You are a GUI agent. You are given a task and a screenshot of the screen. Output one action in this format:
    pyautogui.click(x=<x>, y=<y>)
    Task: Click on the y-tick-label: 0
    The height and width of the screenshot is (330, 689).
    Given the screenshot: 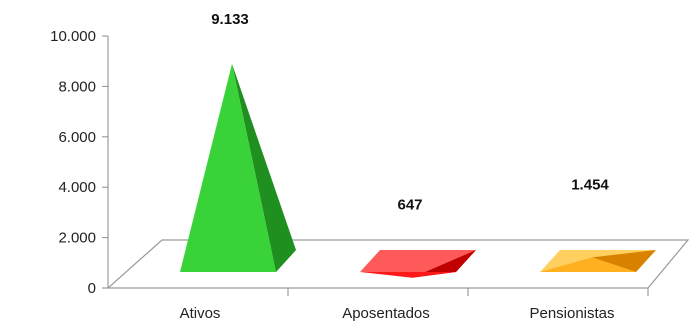 What is the action you would take?
    pyautogui.click(x=92, y=288)
    